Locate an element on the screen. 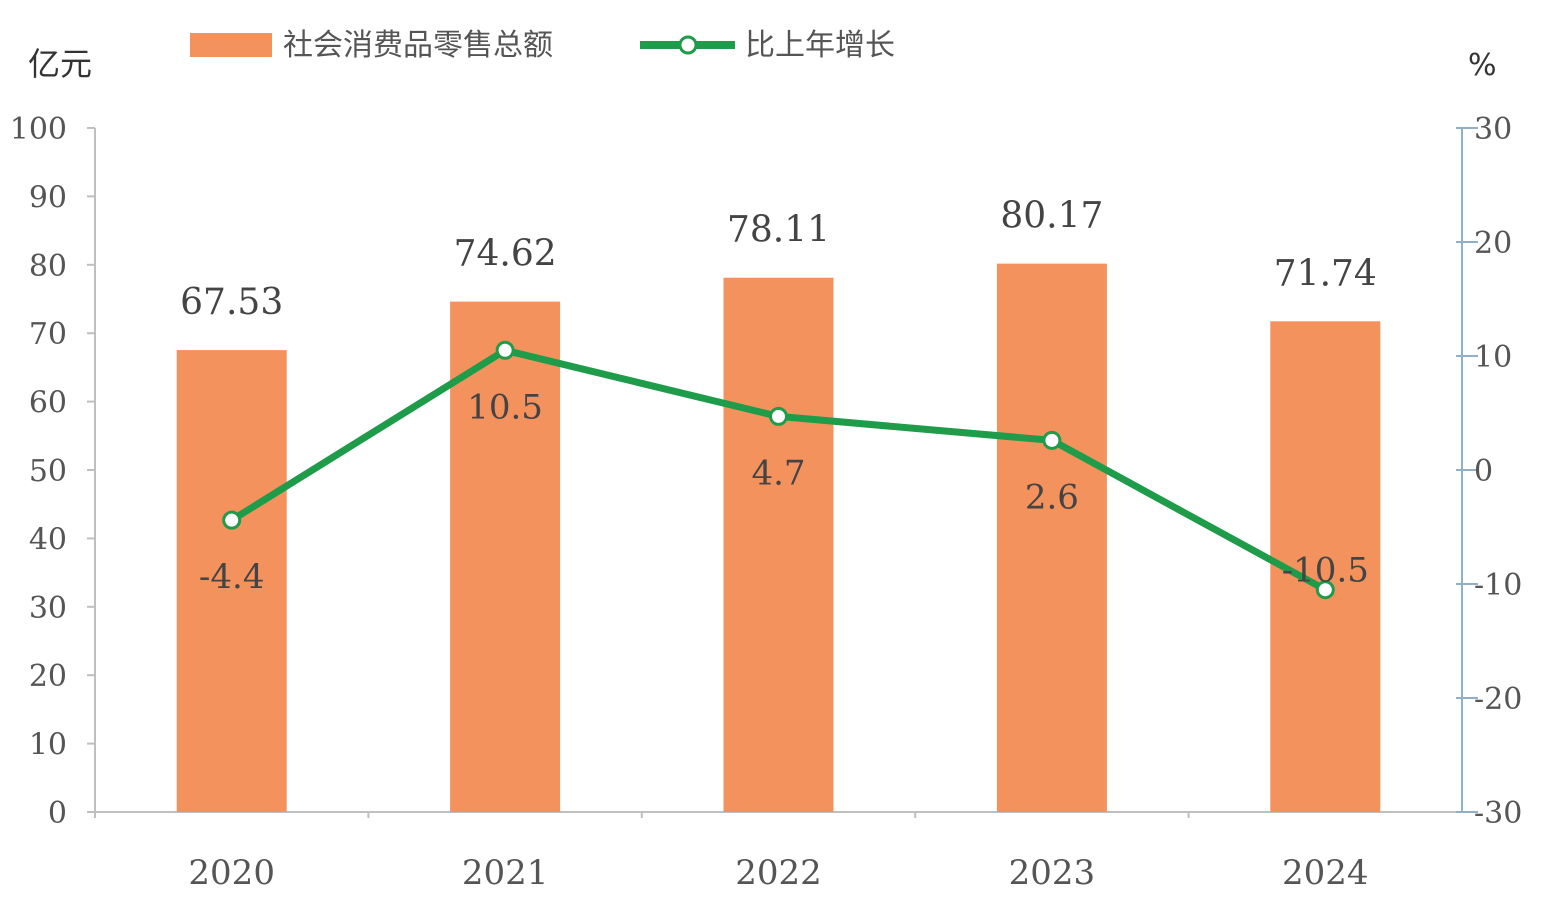  x-tick-label: 2020 is located at coordinates (231, 873).